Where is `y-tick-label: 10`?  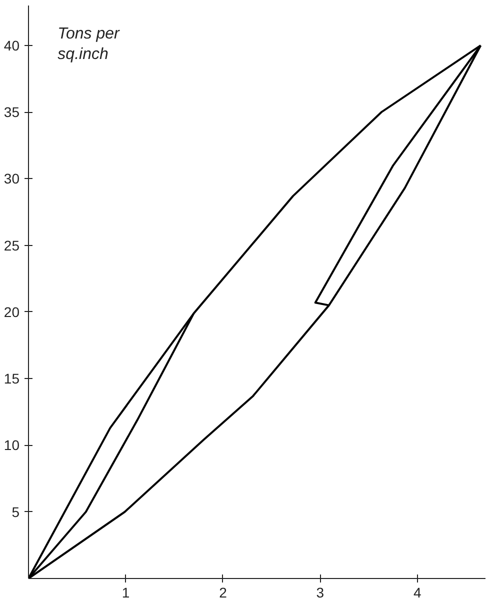 y-tick-label: 10 is located at coordinates (12, 445).